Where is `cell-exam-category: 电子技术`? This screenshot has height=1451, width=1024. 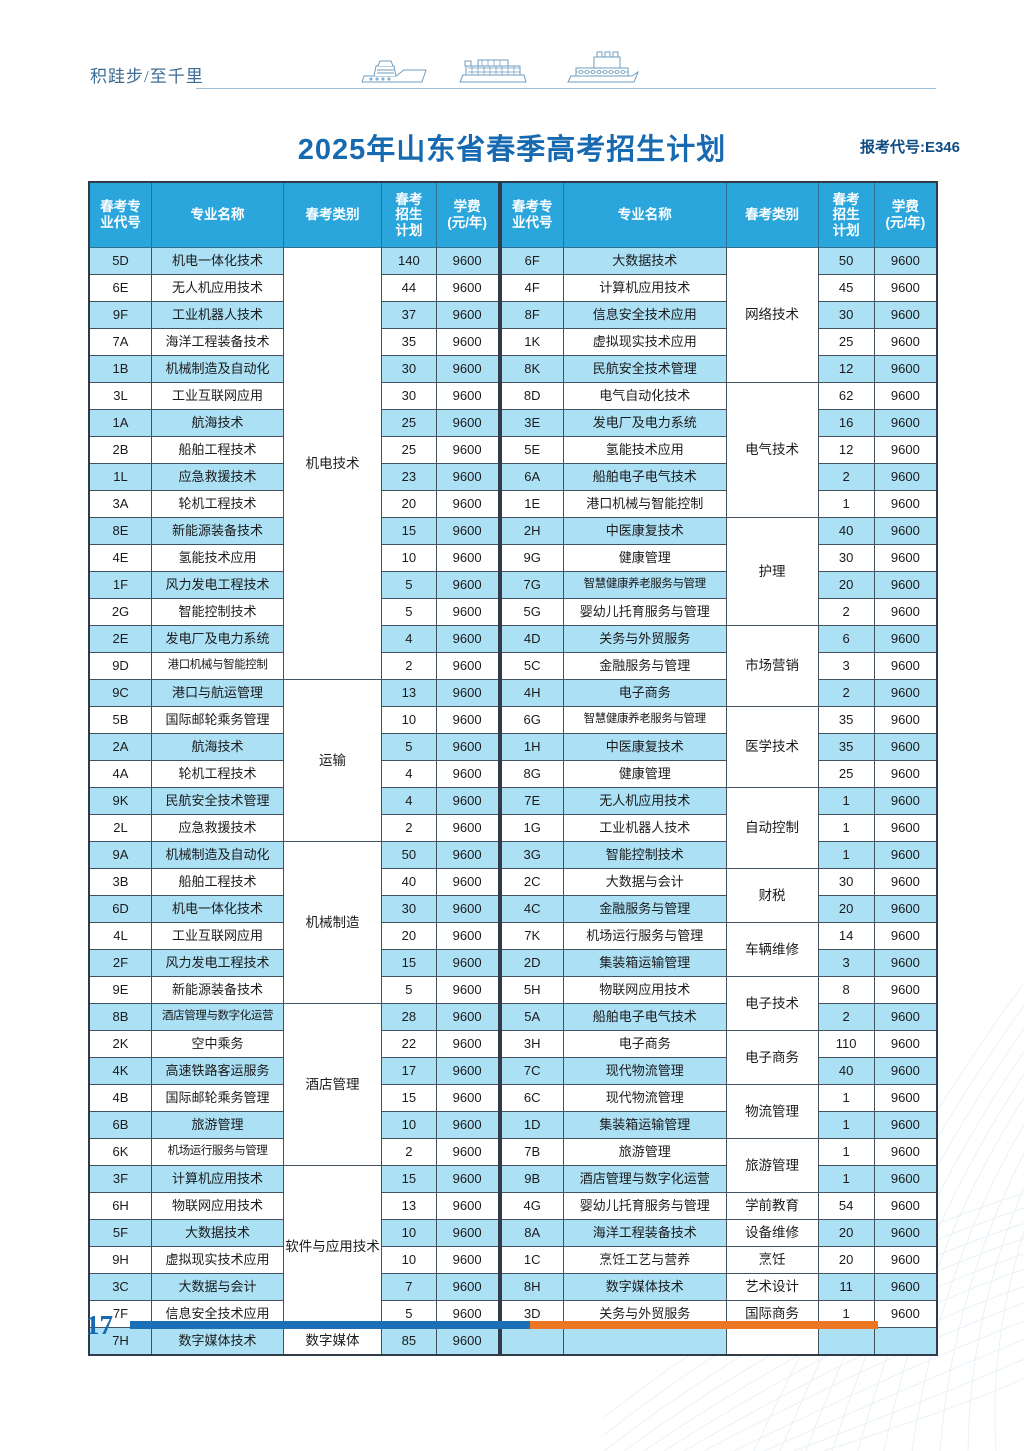 cell-exam-category: 电子技术 is located at coordinates (772, 1003).